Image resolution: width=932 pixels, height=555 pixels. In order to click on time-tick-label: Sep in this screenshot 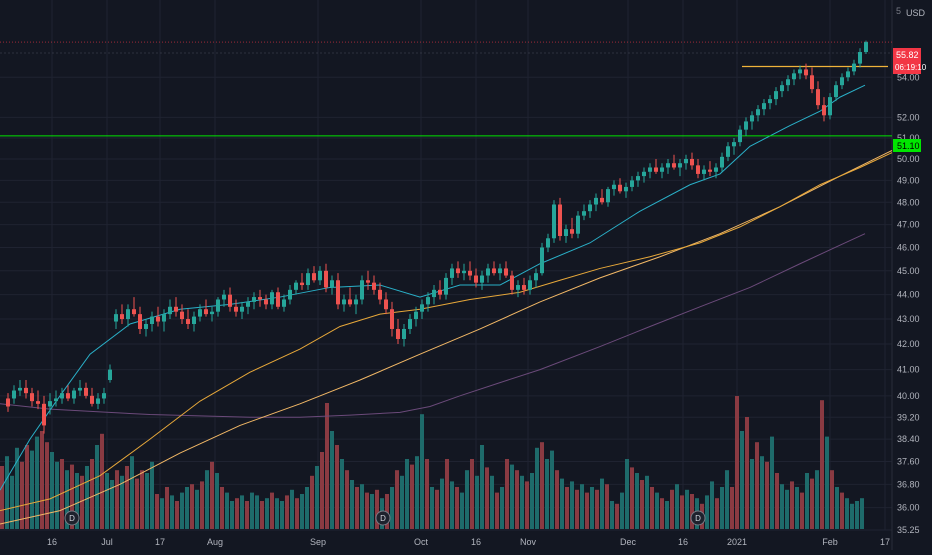, I will do `click(318, 542)`.